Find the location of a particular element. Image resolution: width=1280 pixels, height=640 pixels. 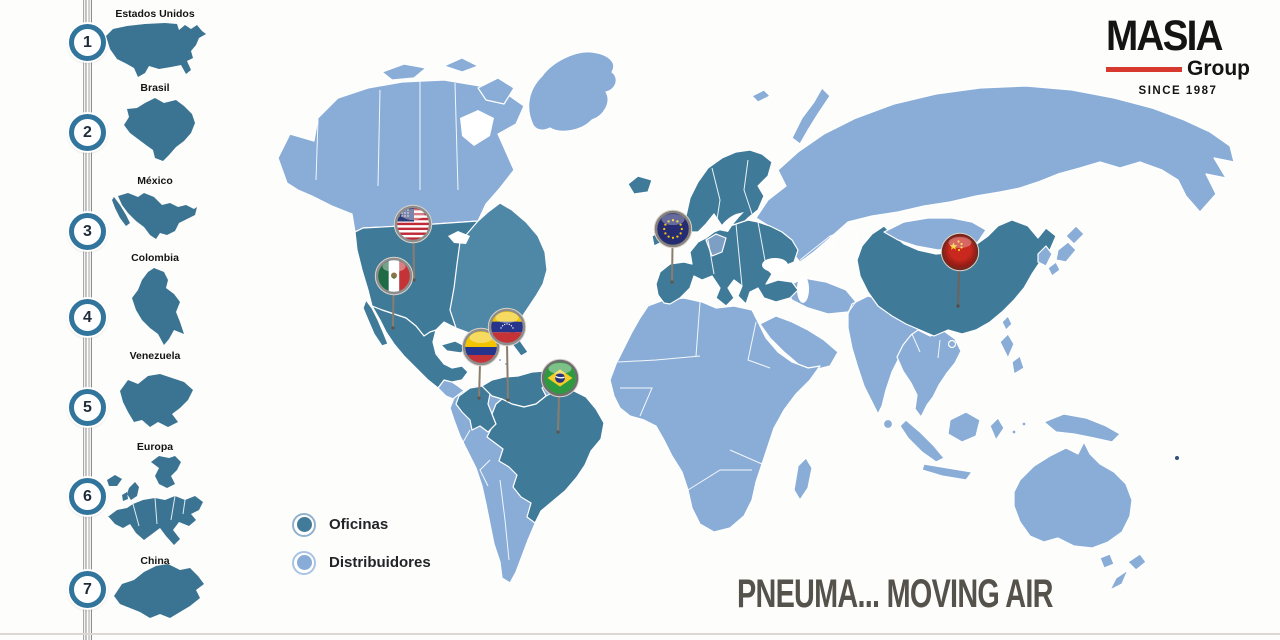

rail-number-7-text: 7 is located at coordinates (87, 589).